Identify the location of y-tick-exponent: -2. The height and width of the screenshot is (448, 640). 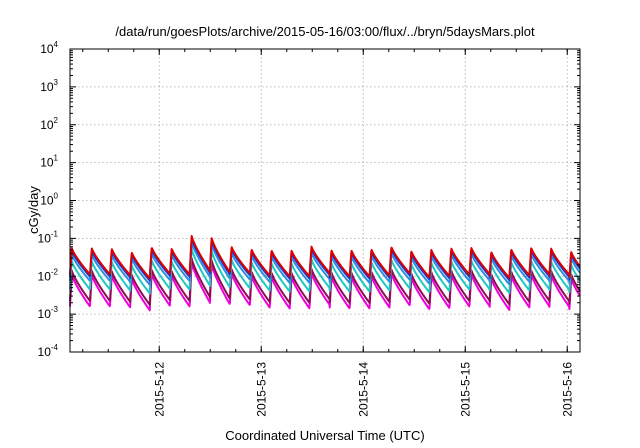
(55, 271).